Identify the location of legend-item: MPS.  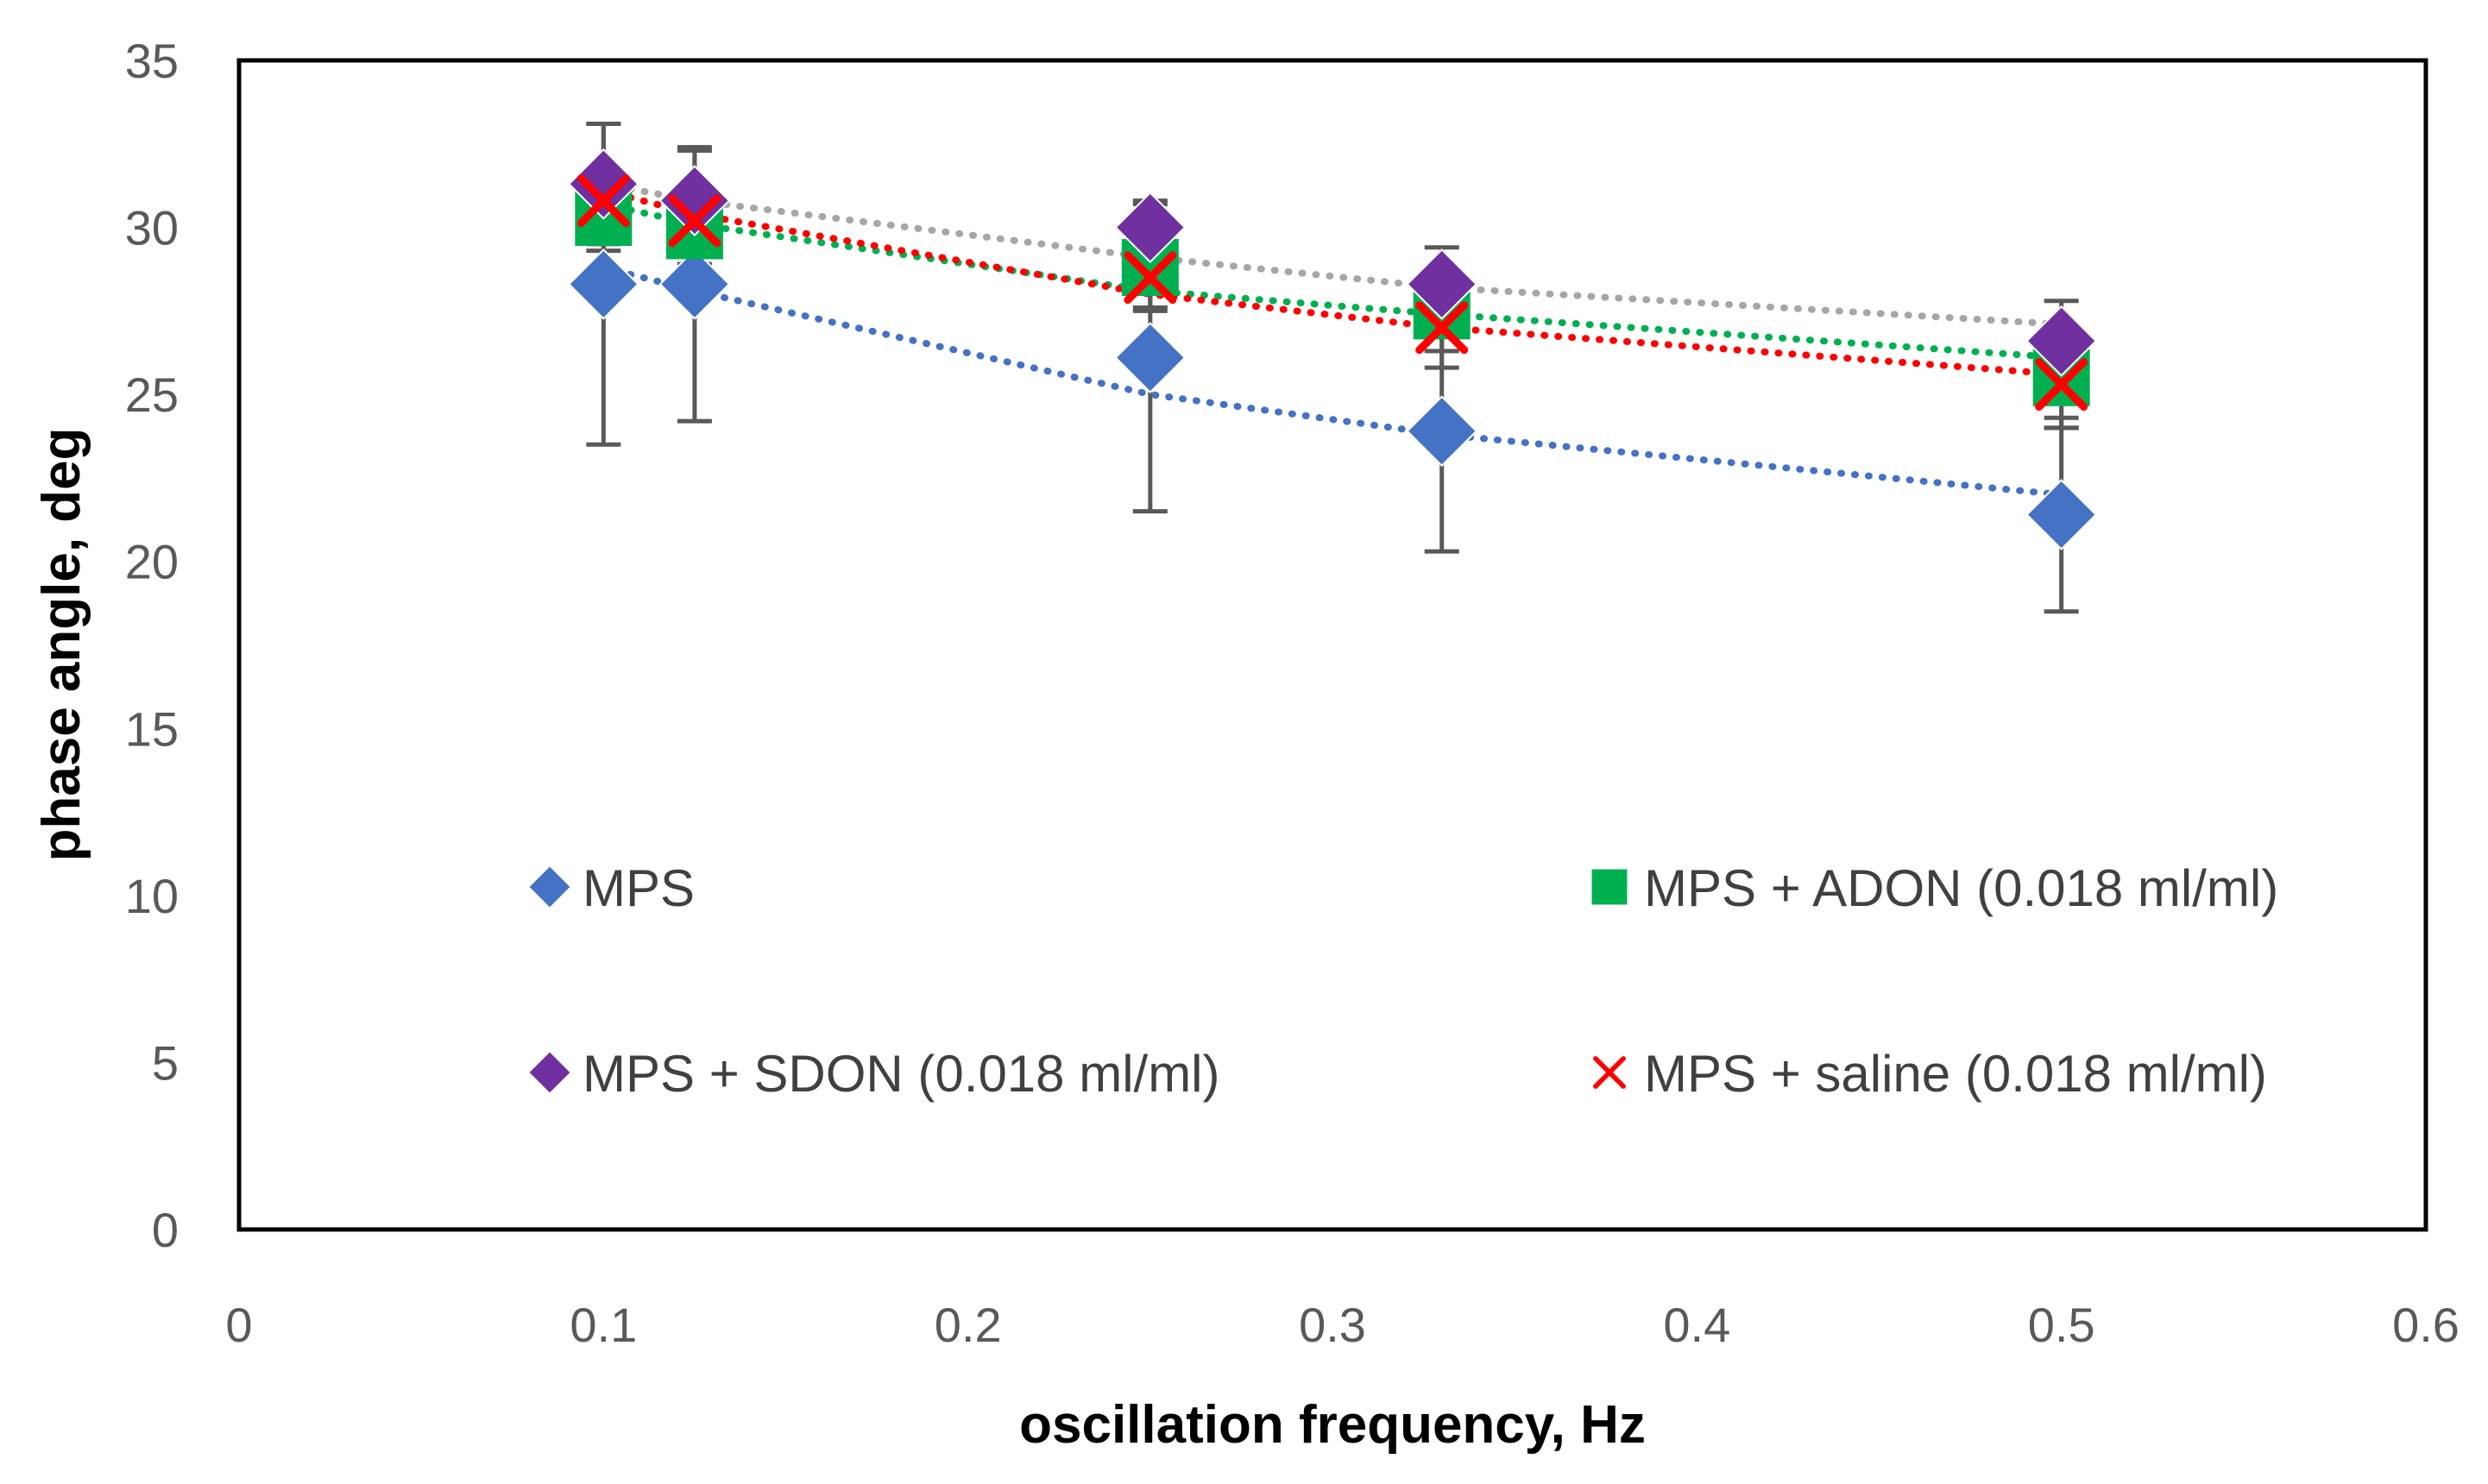
(610, 888).